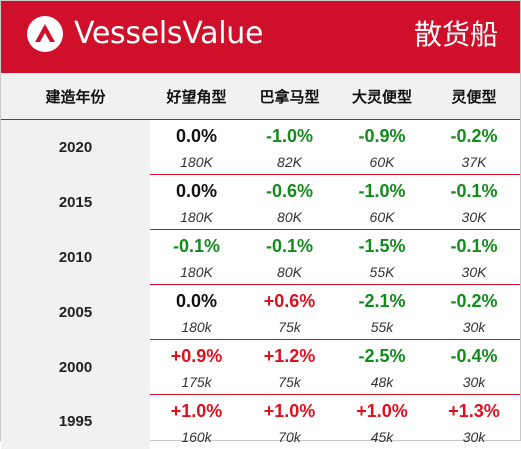  I want to click on vessel-size-cell: 82K, so click(289, 162).